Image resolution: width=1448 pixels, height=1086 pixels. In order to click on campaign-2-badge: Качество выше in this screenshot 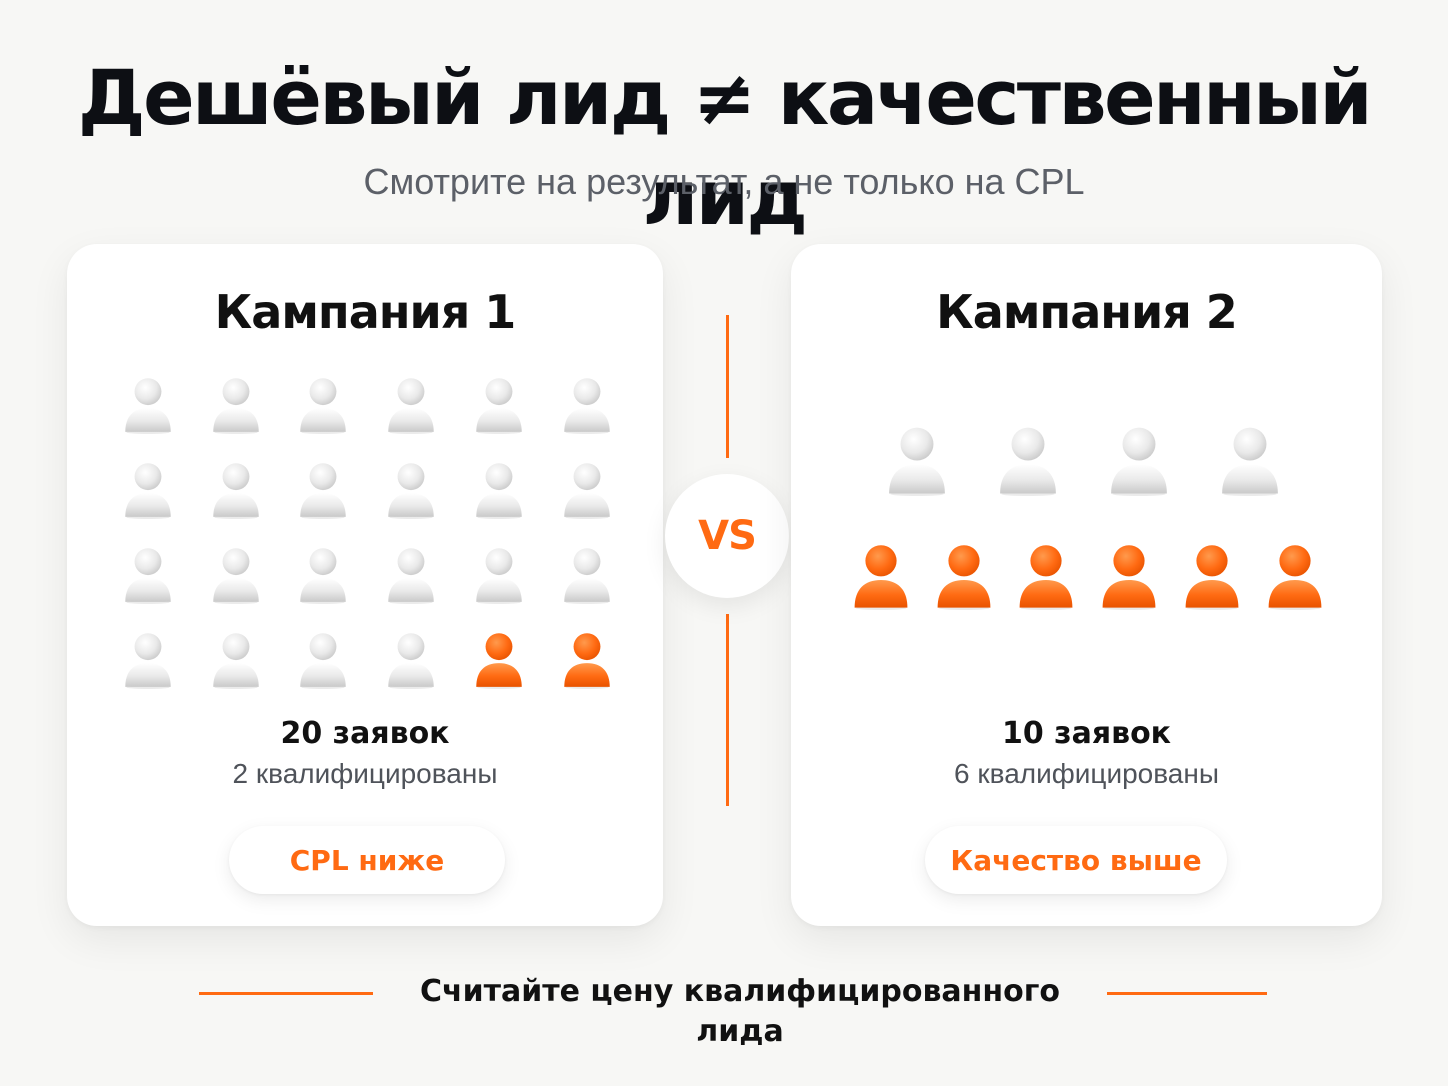, I will do `click(1076, 860)`.